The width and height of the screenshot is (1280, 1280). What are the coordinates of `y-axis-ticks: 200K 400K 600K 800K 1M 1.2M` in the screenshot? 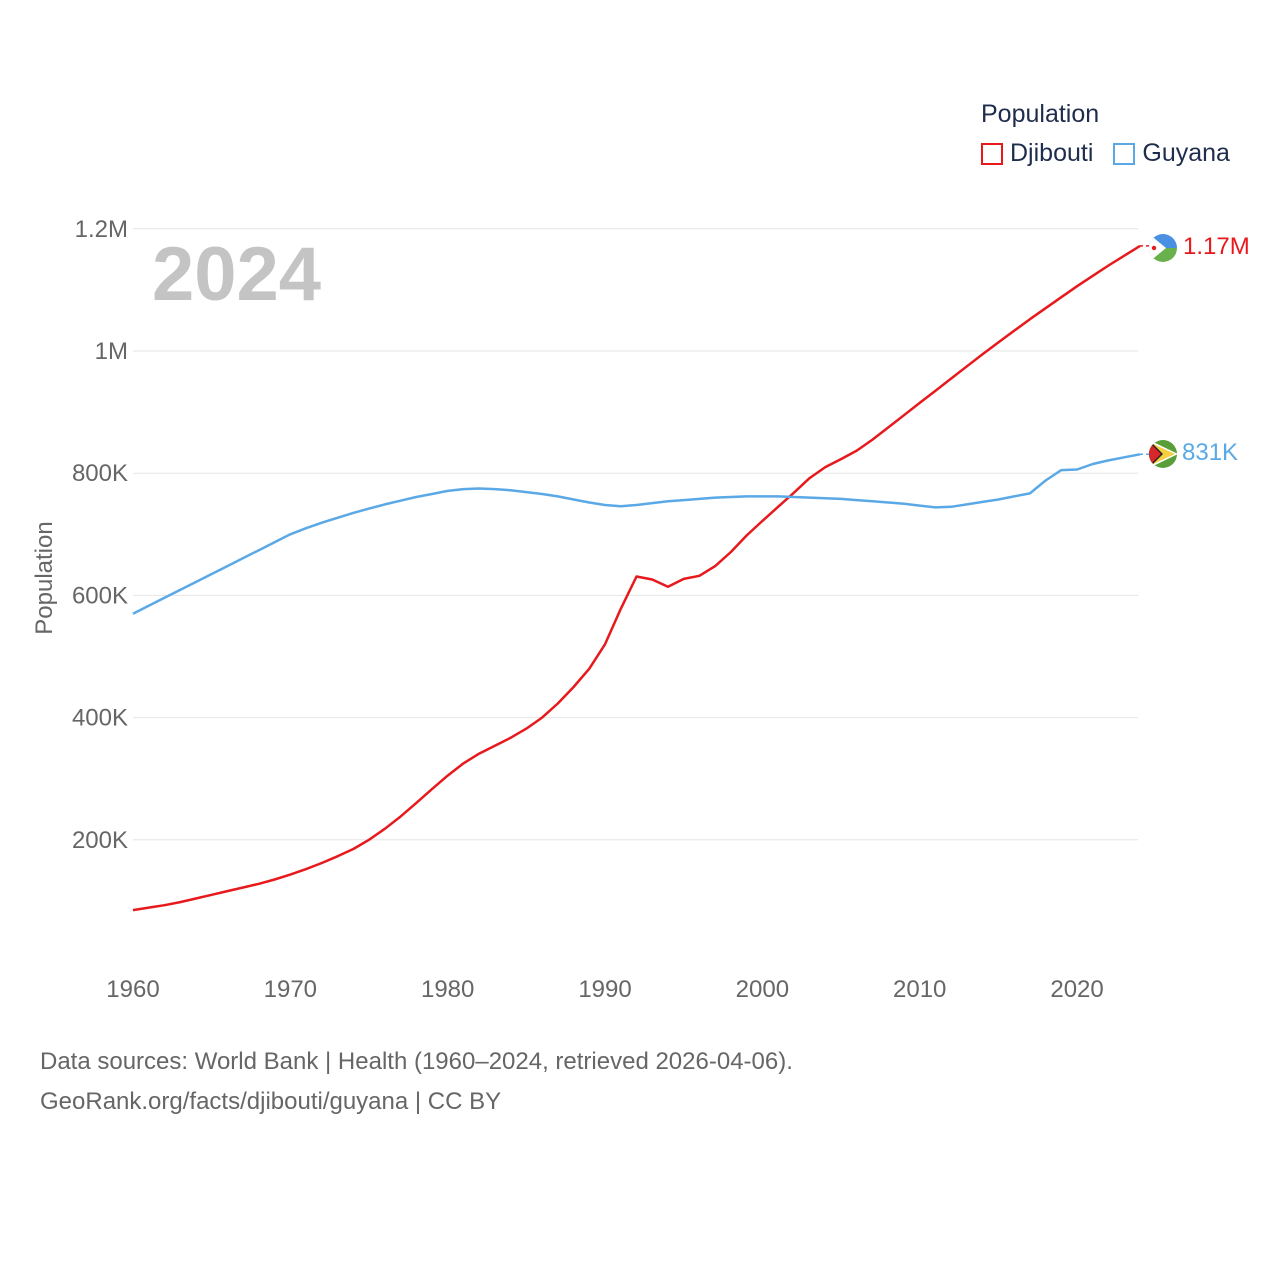 It's located at (100, 535).